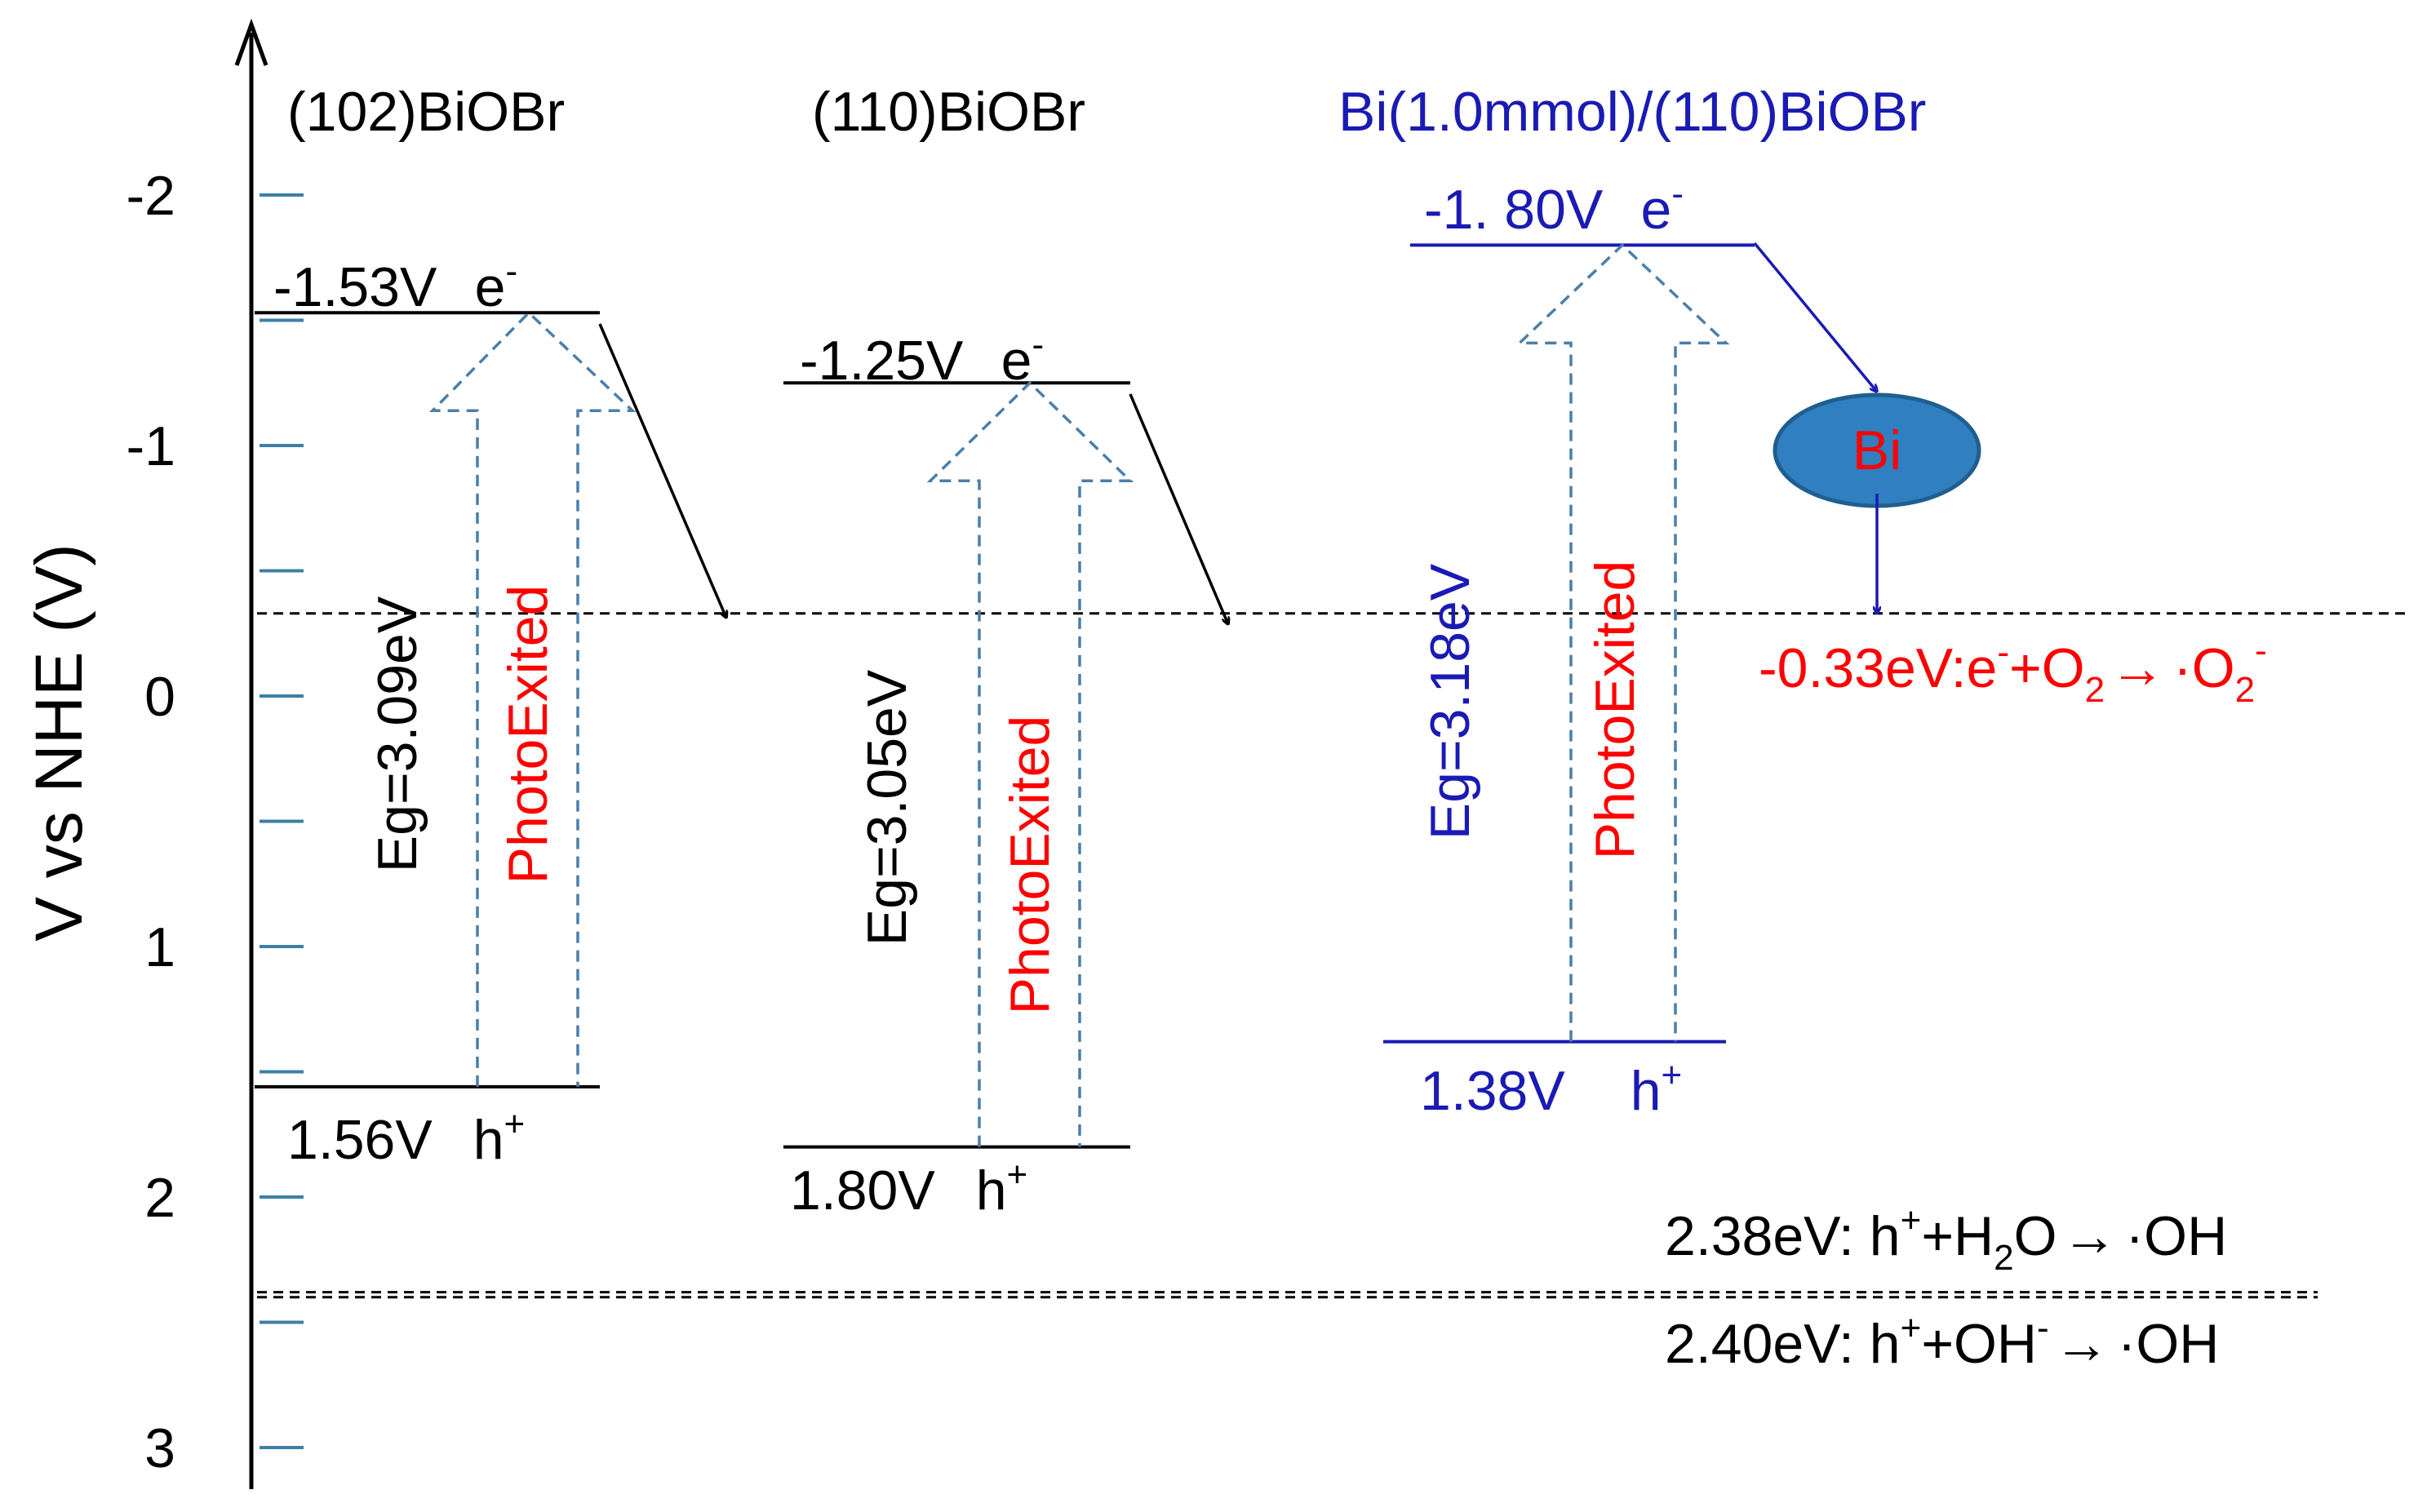  Describe the element at coordinates (150, 822) in the screenshot. I see `y-axis-tick-labels: -2 -1 0 1 2 3` at that location.